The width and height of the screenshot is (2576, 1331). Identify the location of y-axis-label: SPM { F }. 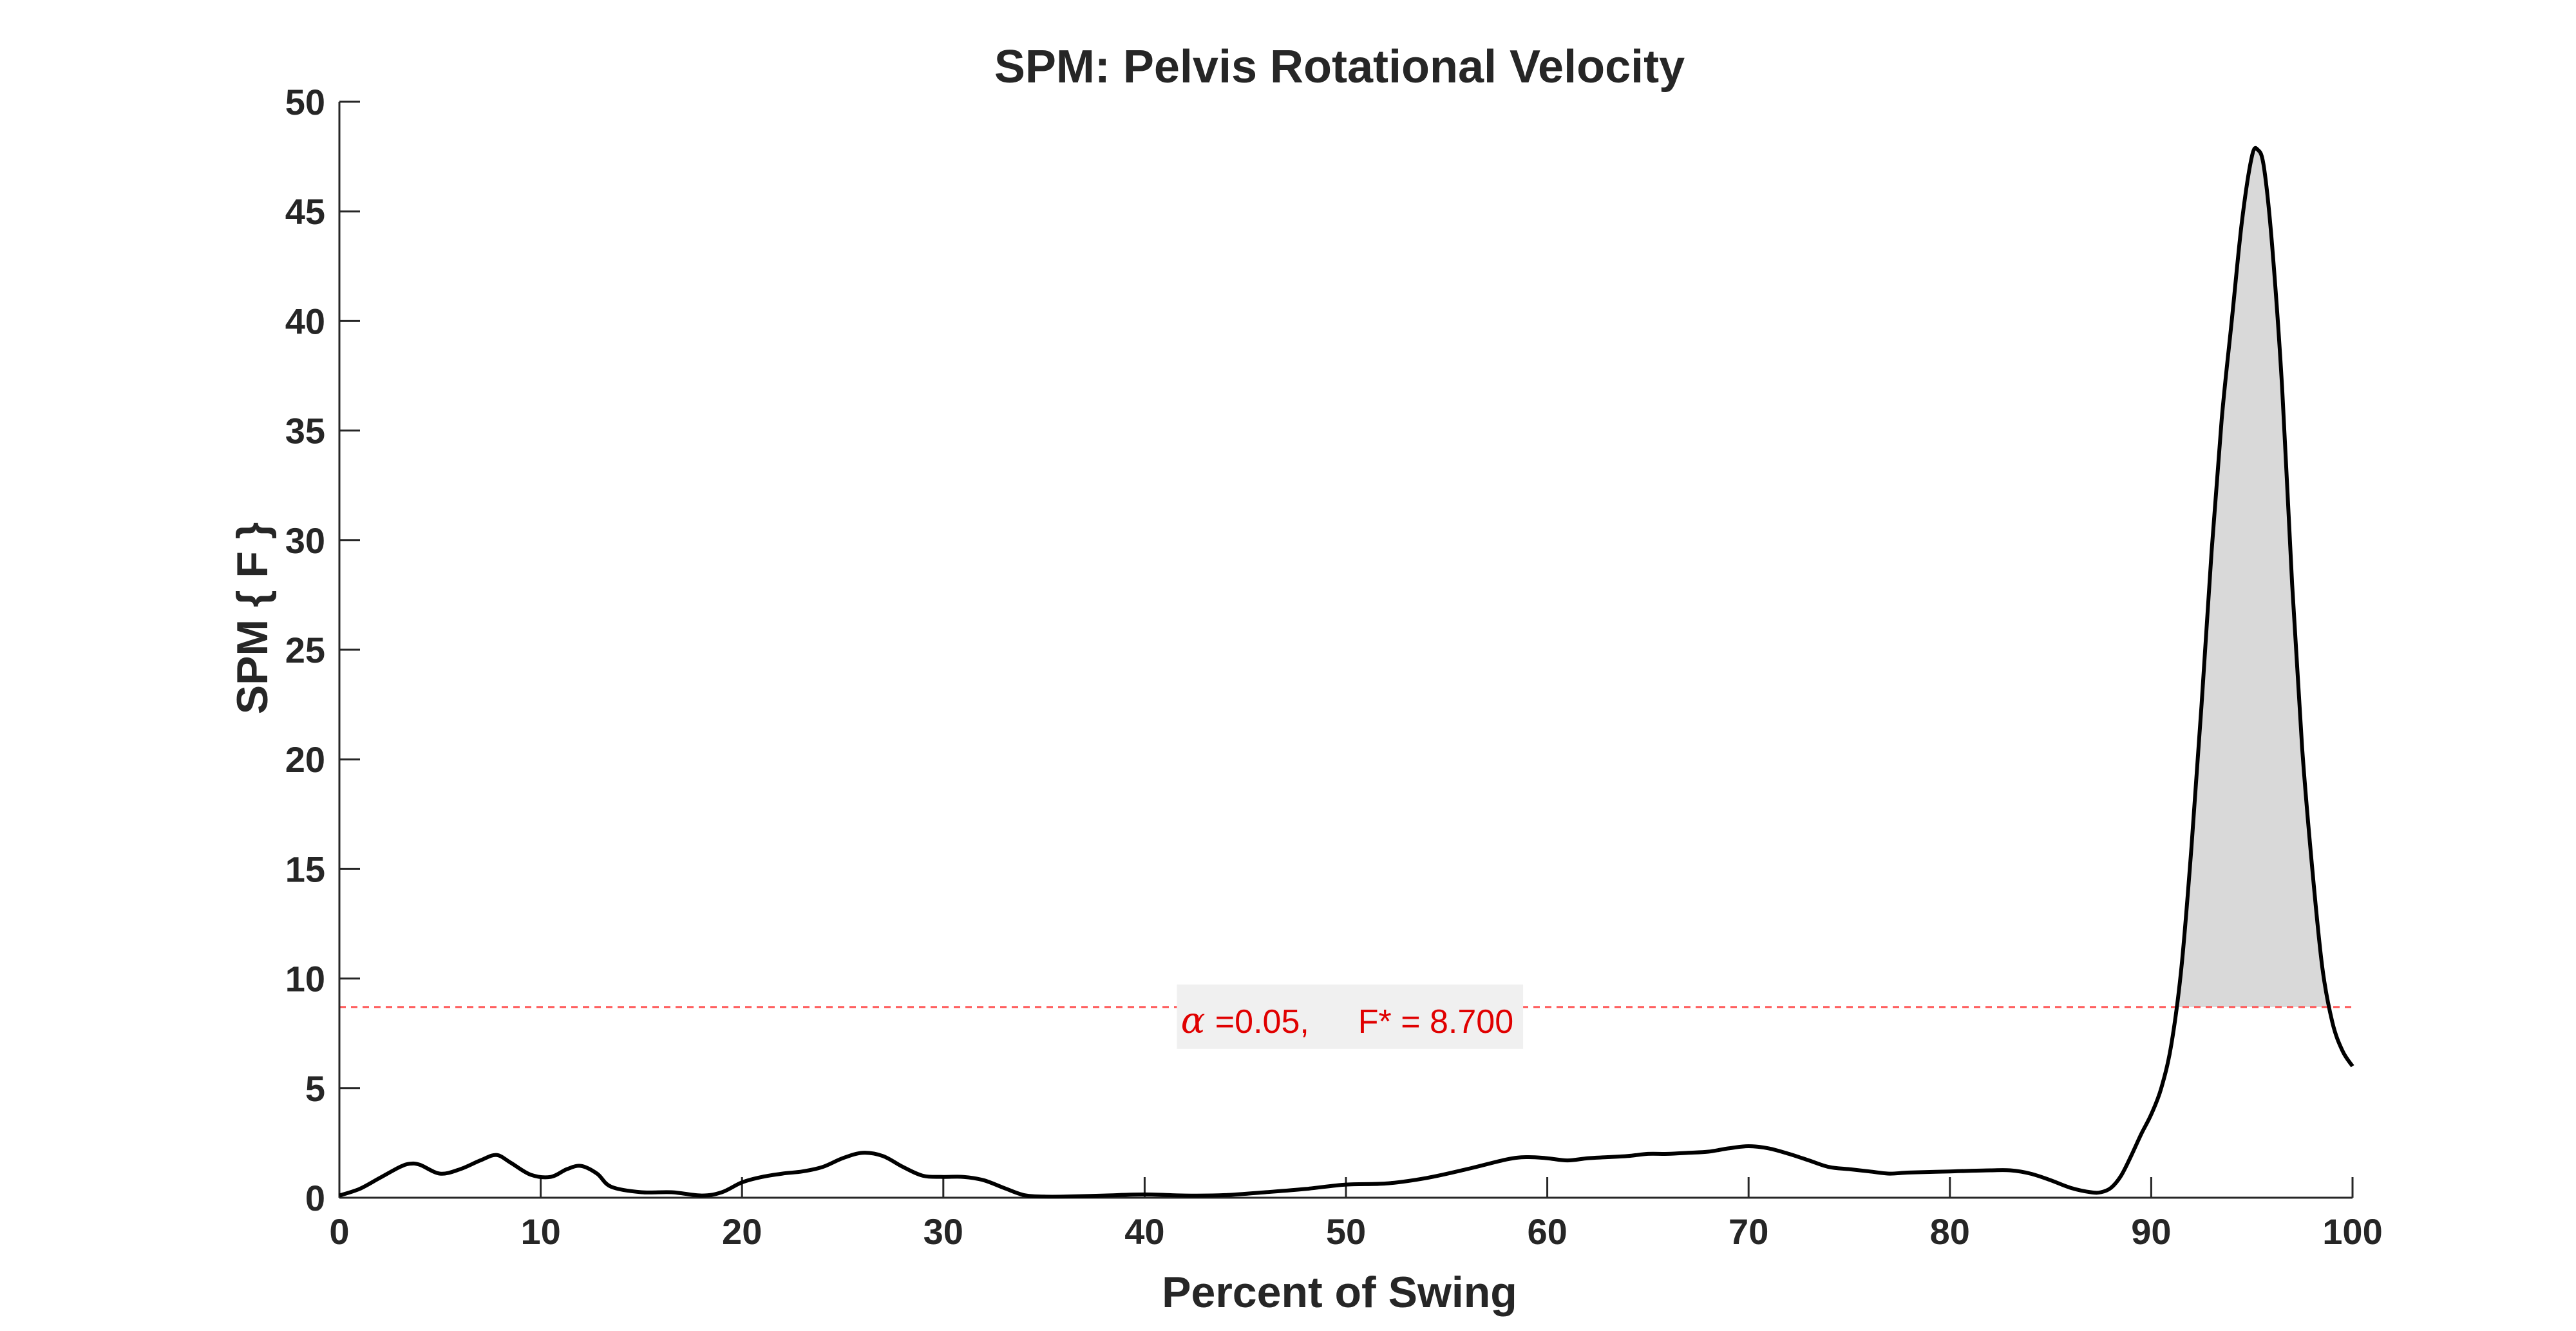
(253, 618).